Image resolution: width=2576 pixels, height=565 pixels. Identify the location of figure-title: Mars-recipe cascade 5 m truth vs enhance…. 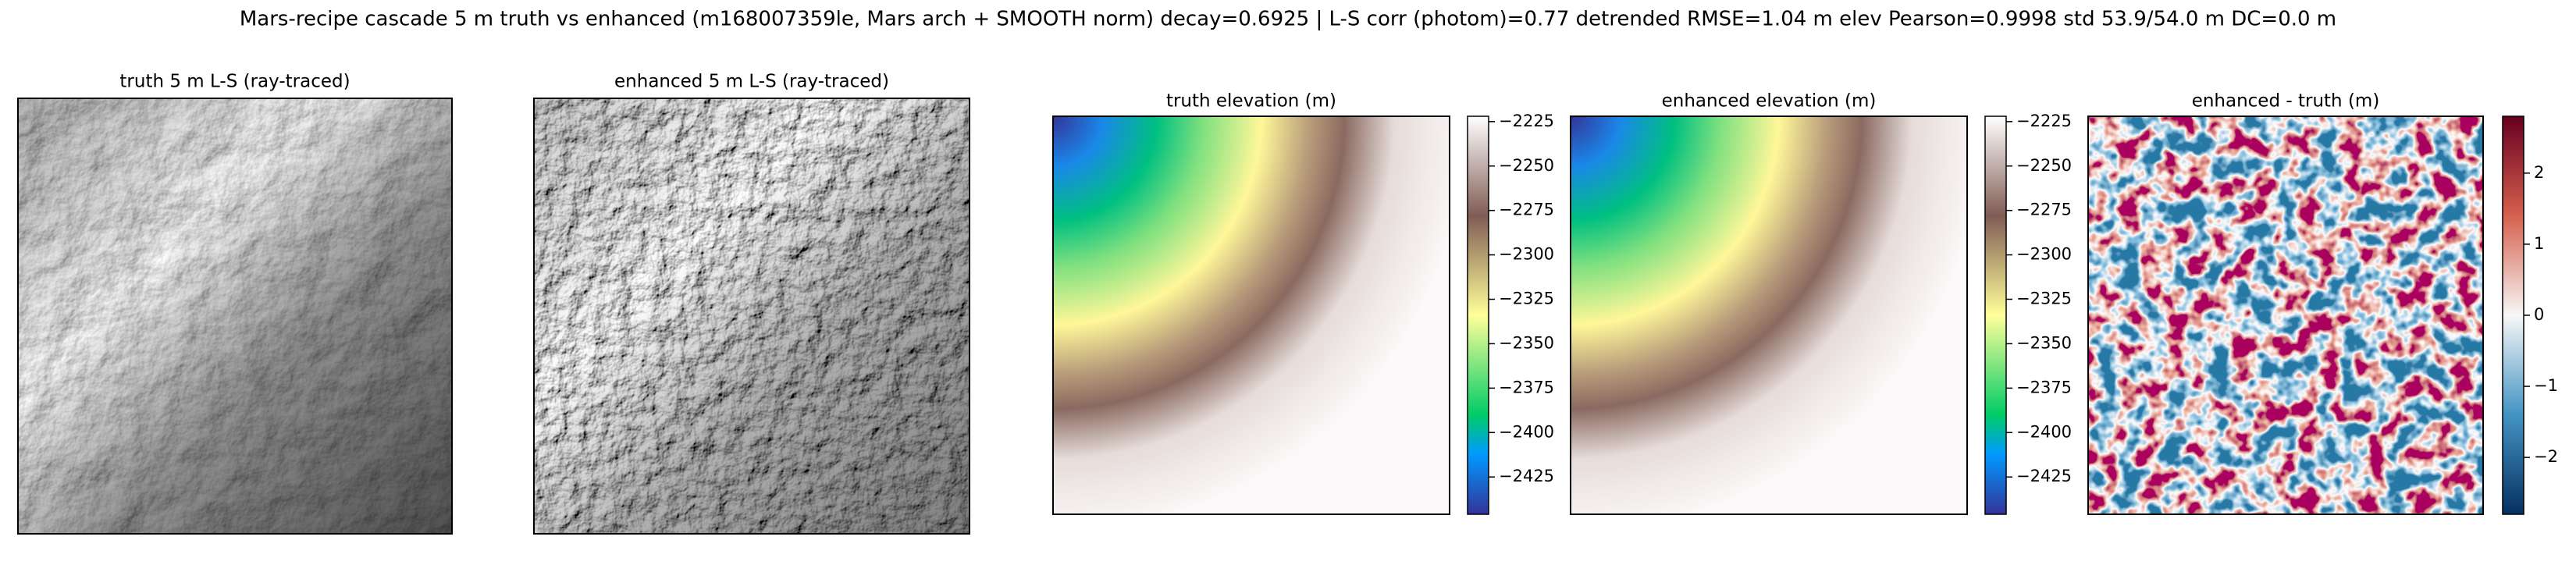
(1288, 19).